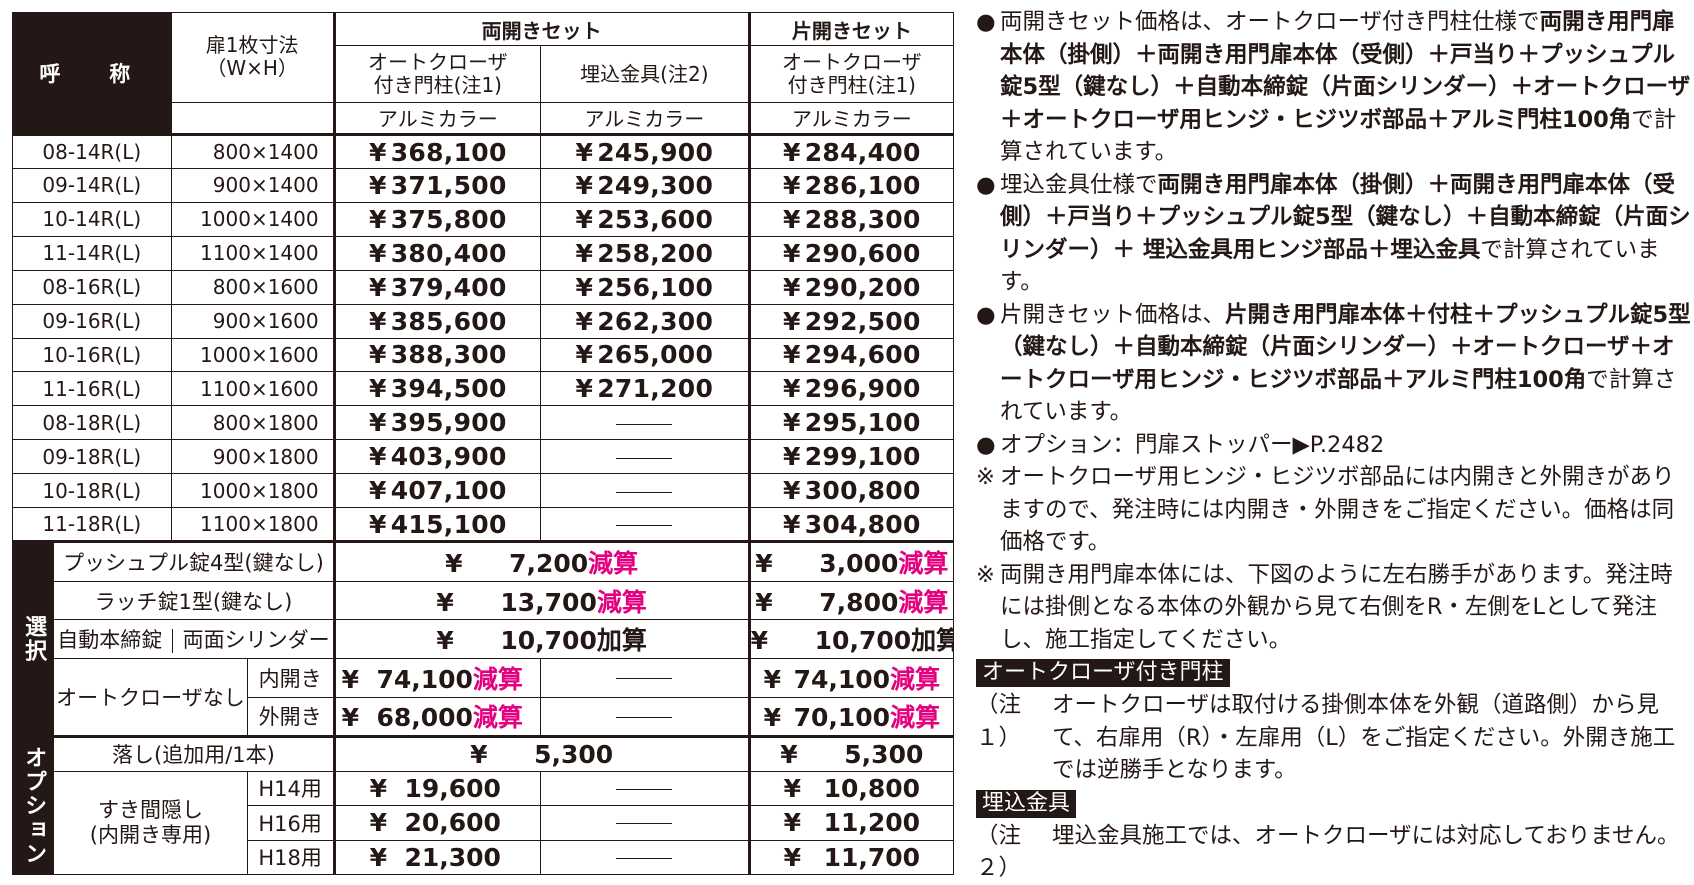  What do you see at coordinates (851, 600) in the screenshot?
I see `latch-single: ¥7,800減算` at bounding box center [851, 600].